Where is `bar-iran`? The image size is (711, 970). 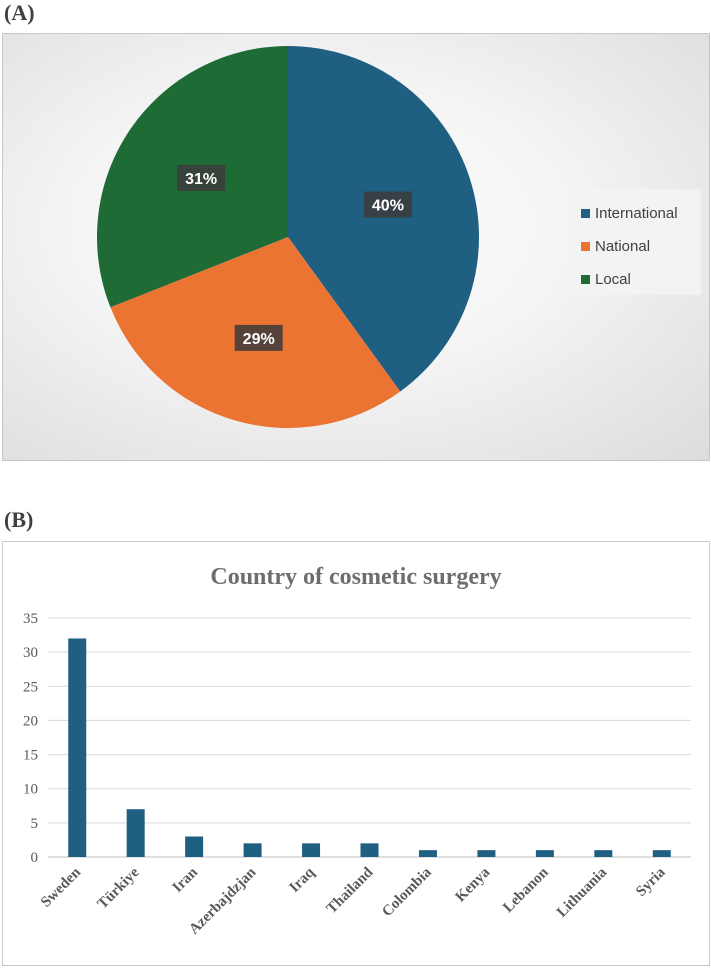 bar-iran is located at coordinates (194, 846).